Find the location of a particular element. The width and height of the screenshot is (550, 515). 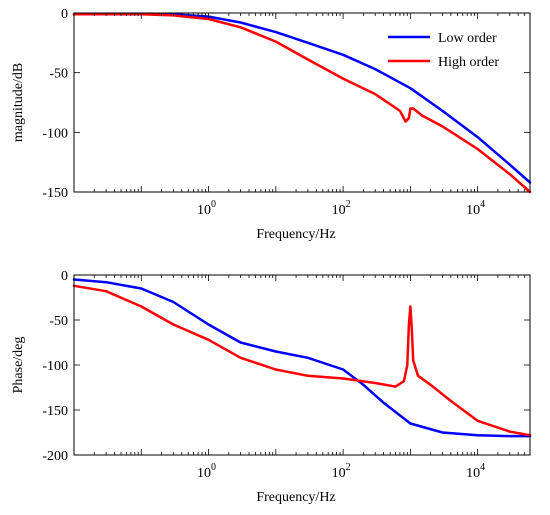

magnitude-x-tick-label: 10² is located at coordinates (341, 208).